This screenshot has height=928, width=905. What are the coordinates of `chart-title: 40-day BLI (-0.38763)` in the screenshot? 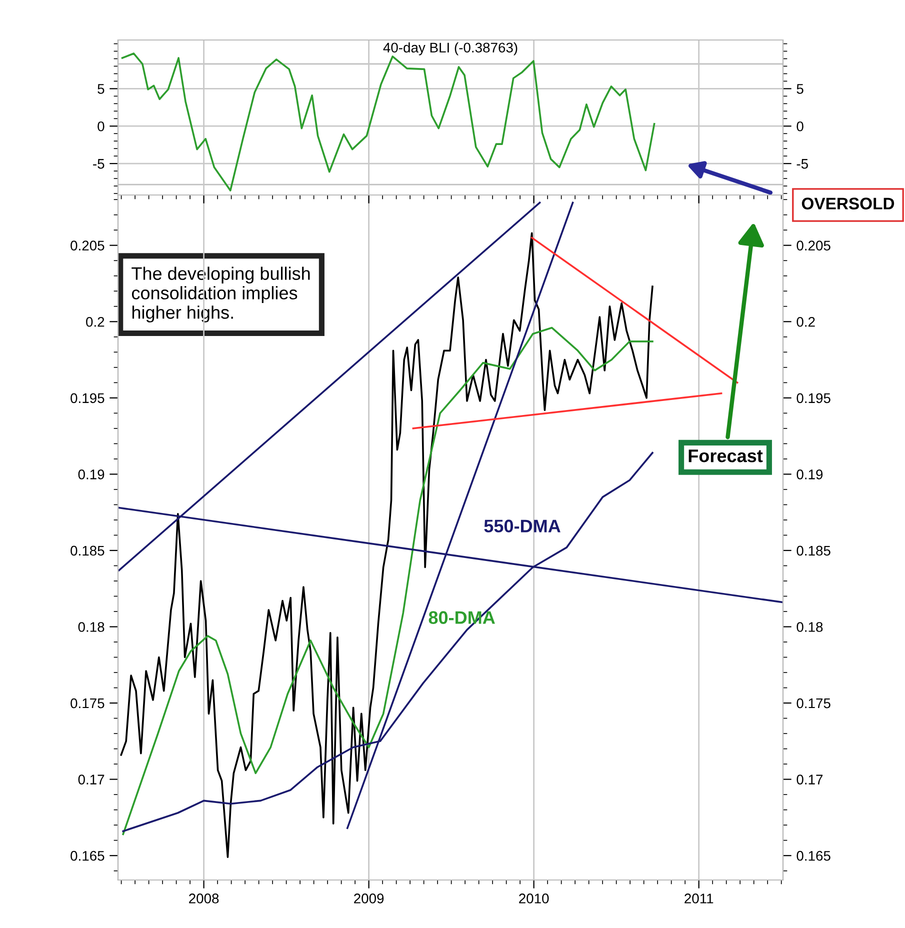 It's located at (450, 49).